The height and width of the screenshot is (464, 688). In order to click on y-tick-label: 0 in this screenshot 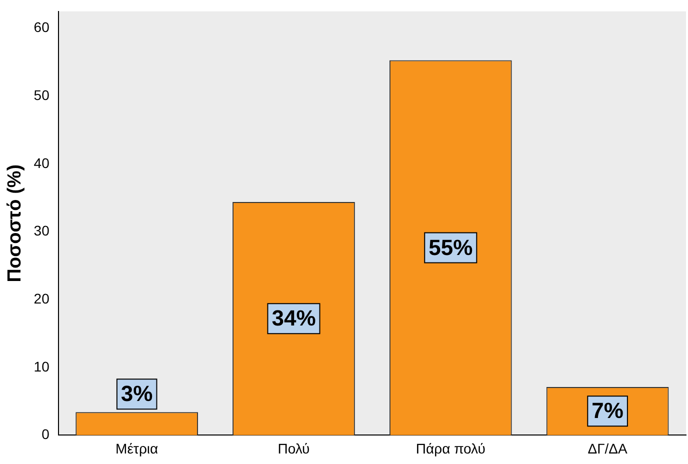, I will do `click(46, 434)`.